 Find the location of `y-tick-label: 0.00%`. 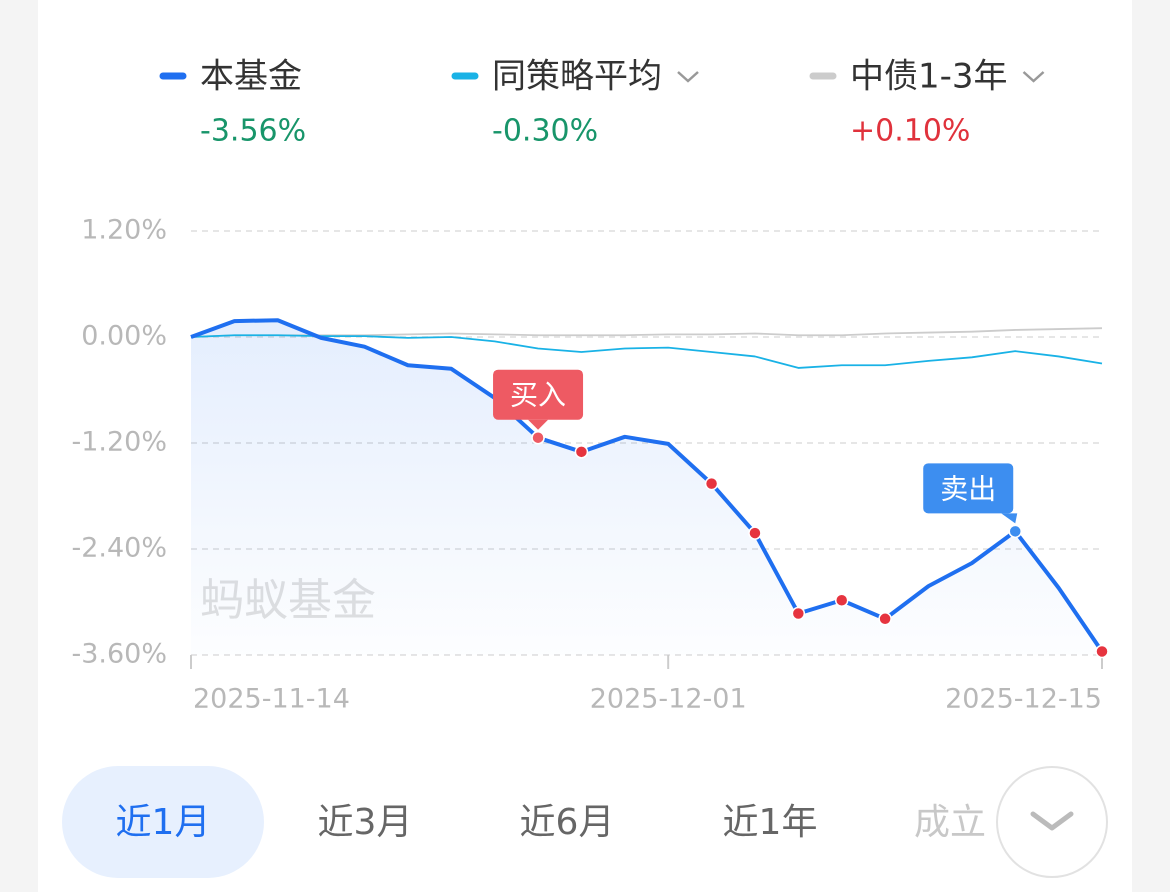

y-tick-label: 0.00% is located at coordinates (124, 336).